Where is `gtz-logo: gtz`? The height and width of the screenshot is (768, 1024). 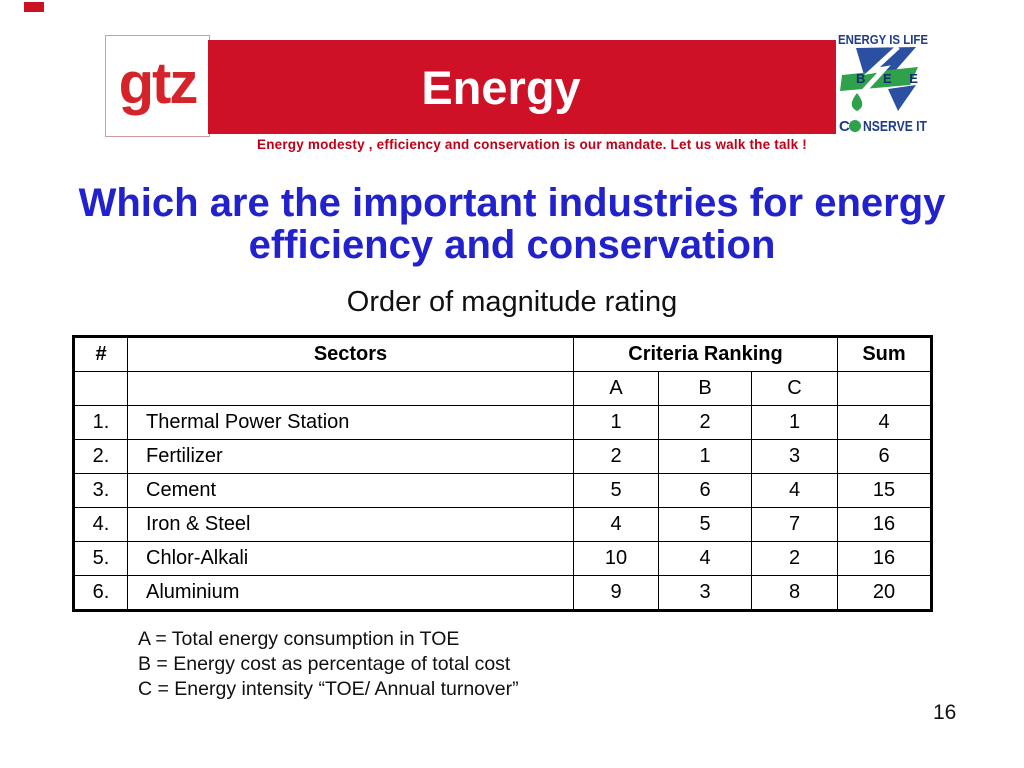 gtz-logo: gtz is located at coordinates (157, 86).